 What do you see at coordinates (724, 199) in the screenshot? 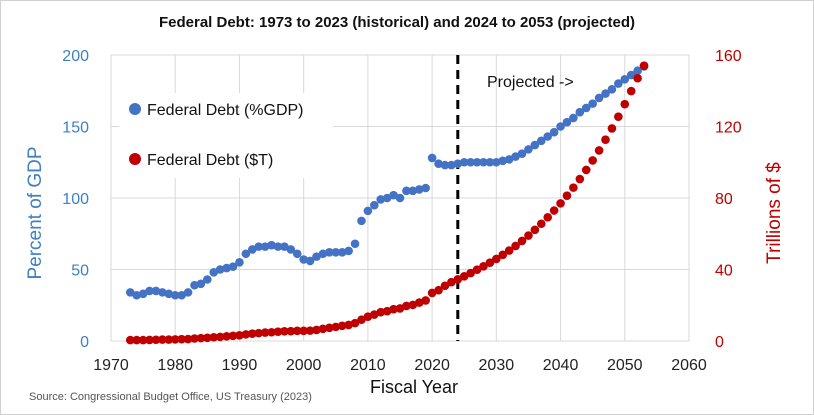
I see `y-right-tick-label: 80` at bounding box center [724, 199].